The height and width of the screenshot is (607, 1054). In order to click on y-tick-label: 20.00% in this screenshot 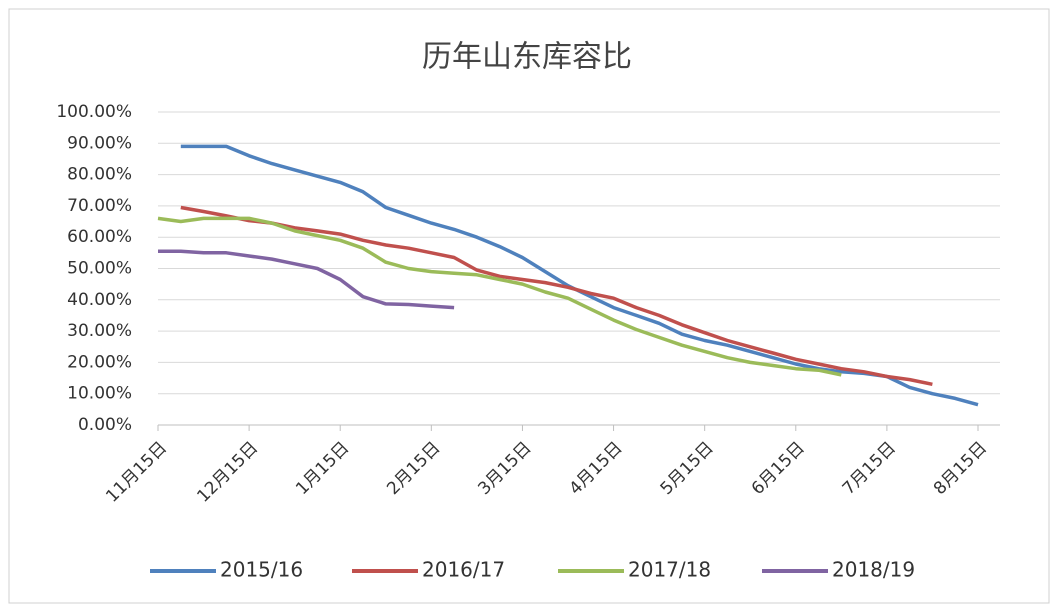, I will do `click(99, 362)`.